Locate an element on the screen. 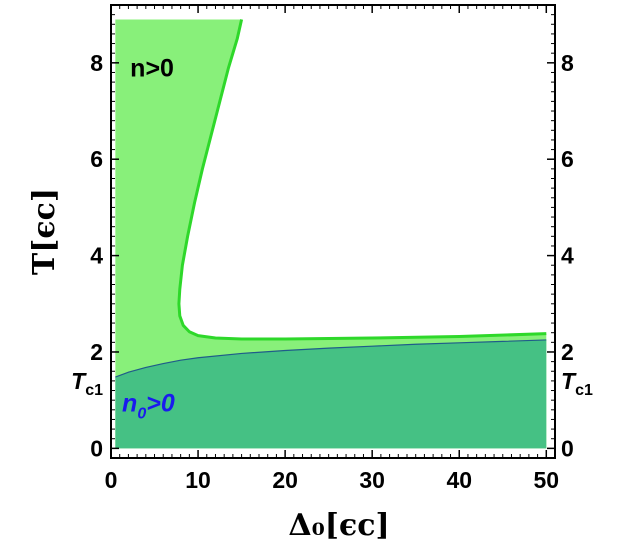  y-tick-label-right: 6 is located at coordinates (567, 159).